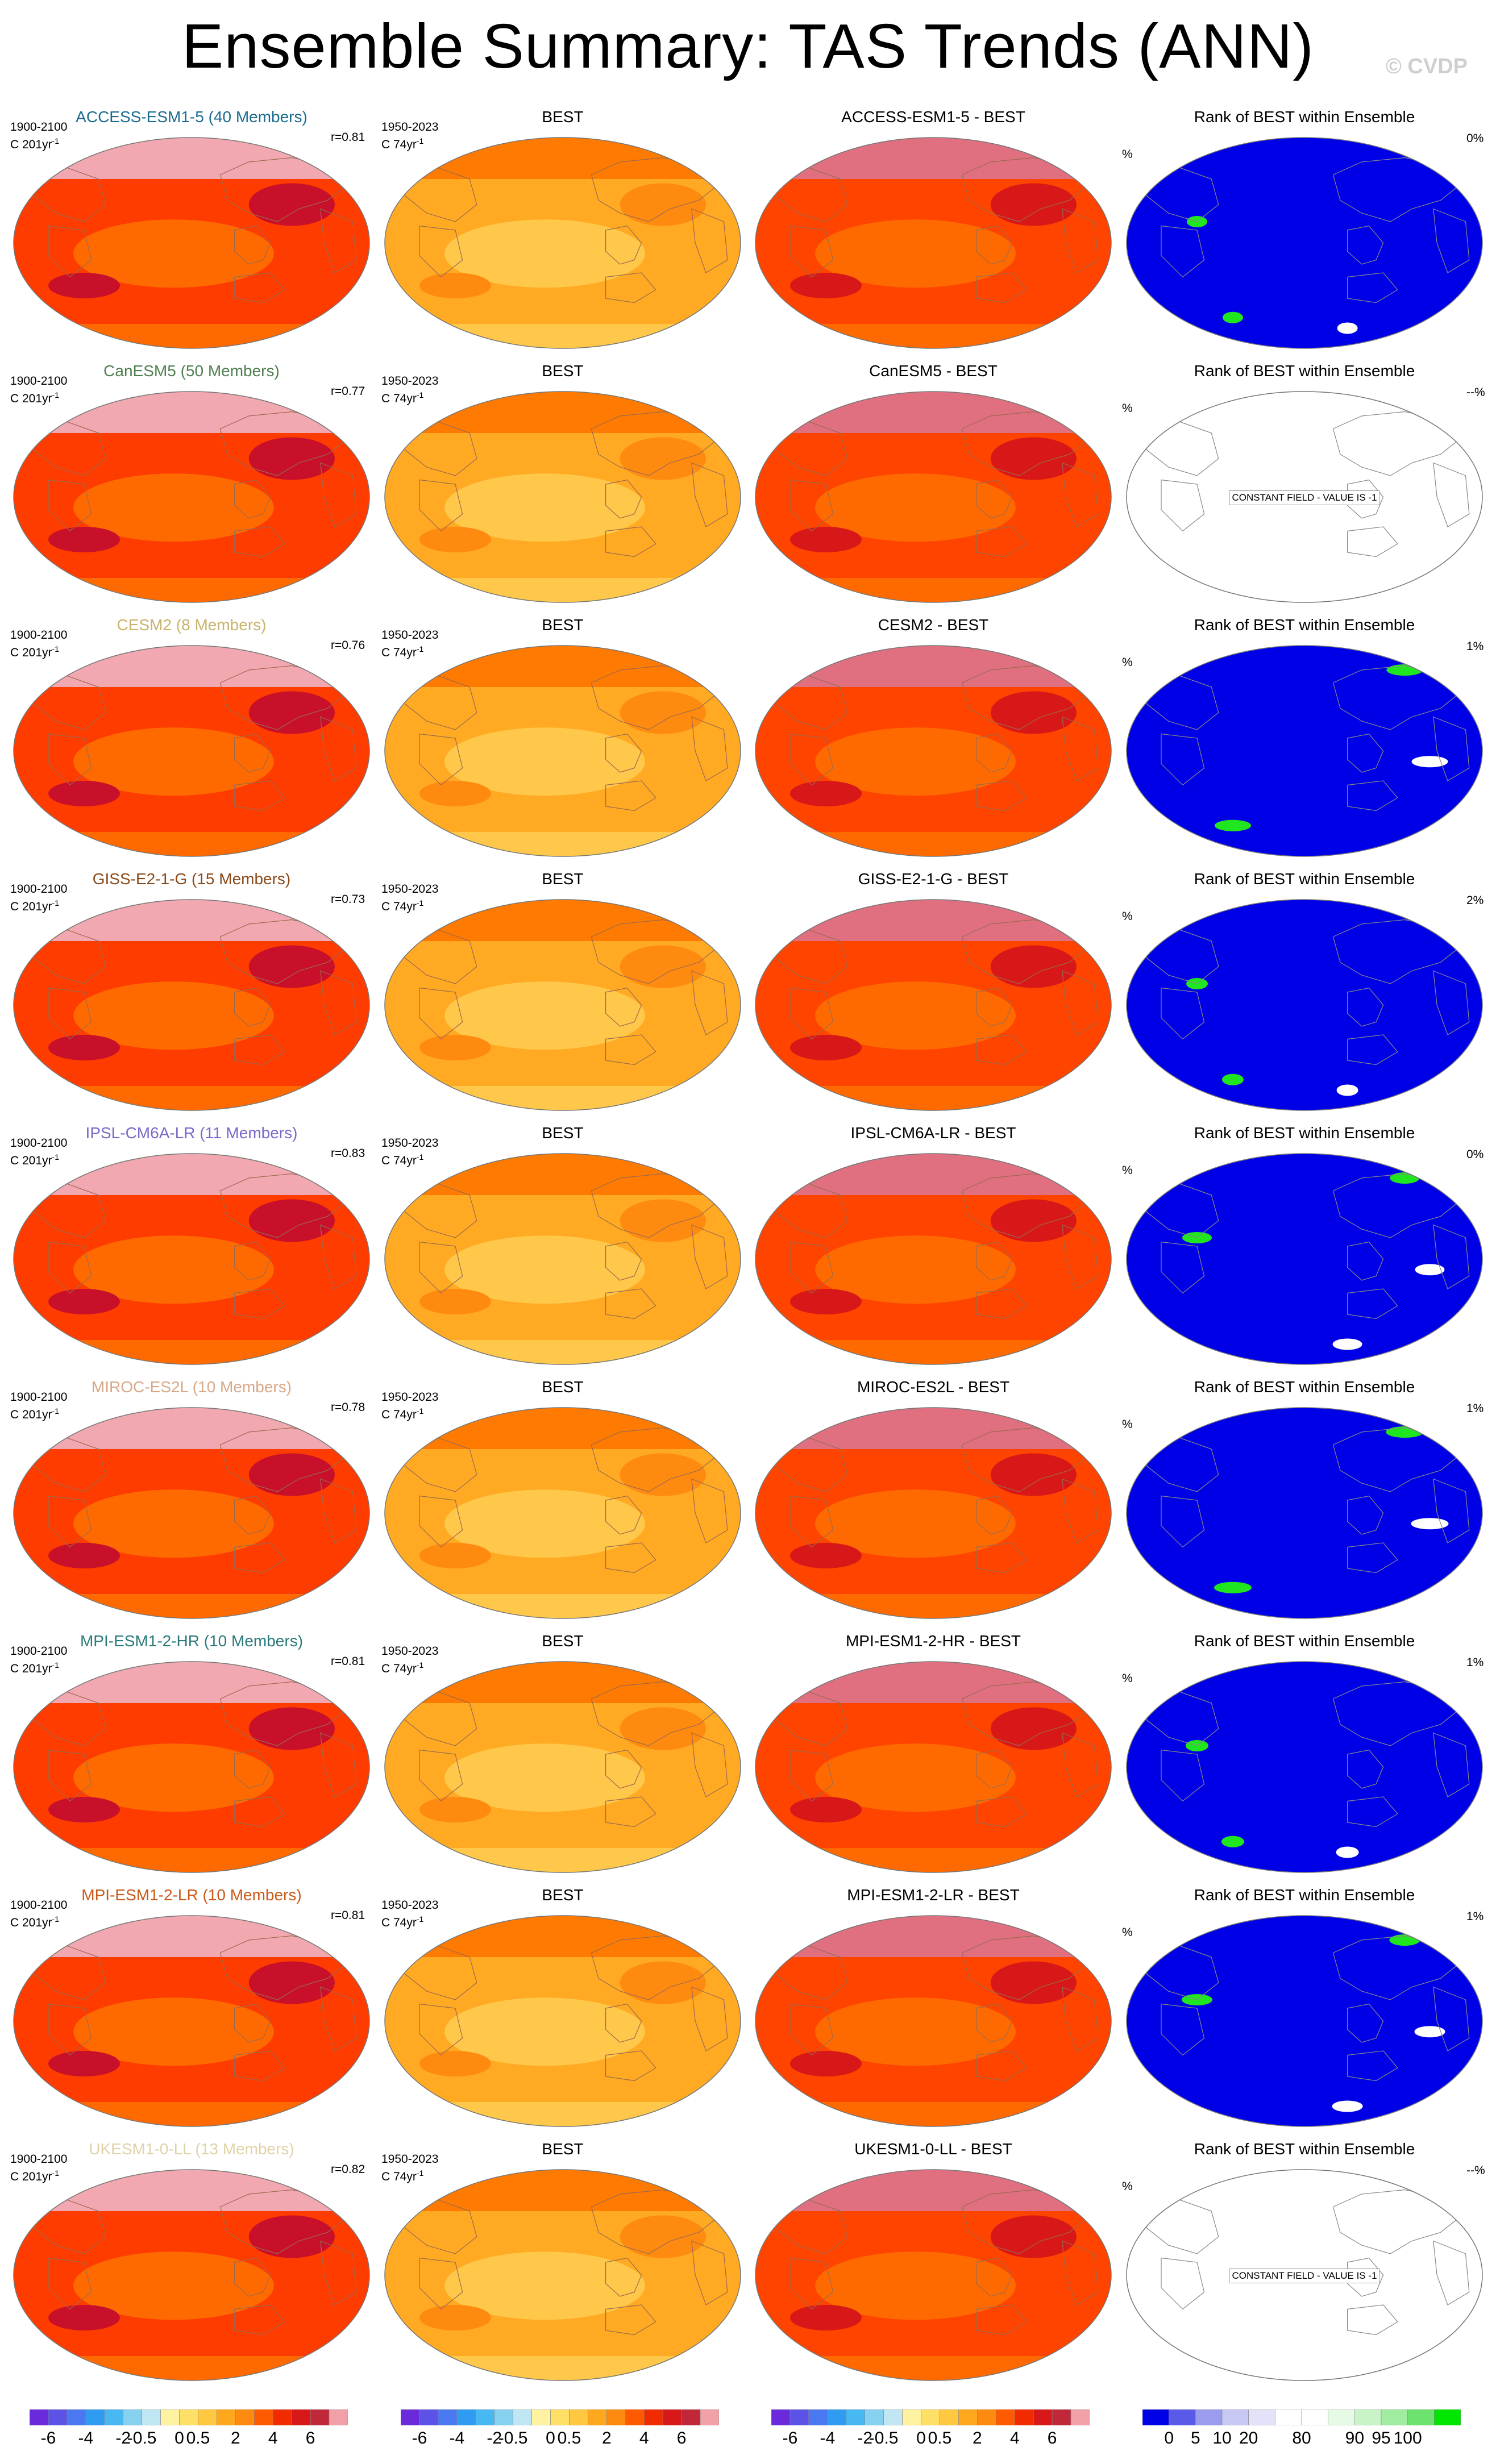 This screenshot has height=2464, width=1496. I want to click on trend-colorbar-0-tick: 0, so click(179, 2438).